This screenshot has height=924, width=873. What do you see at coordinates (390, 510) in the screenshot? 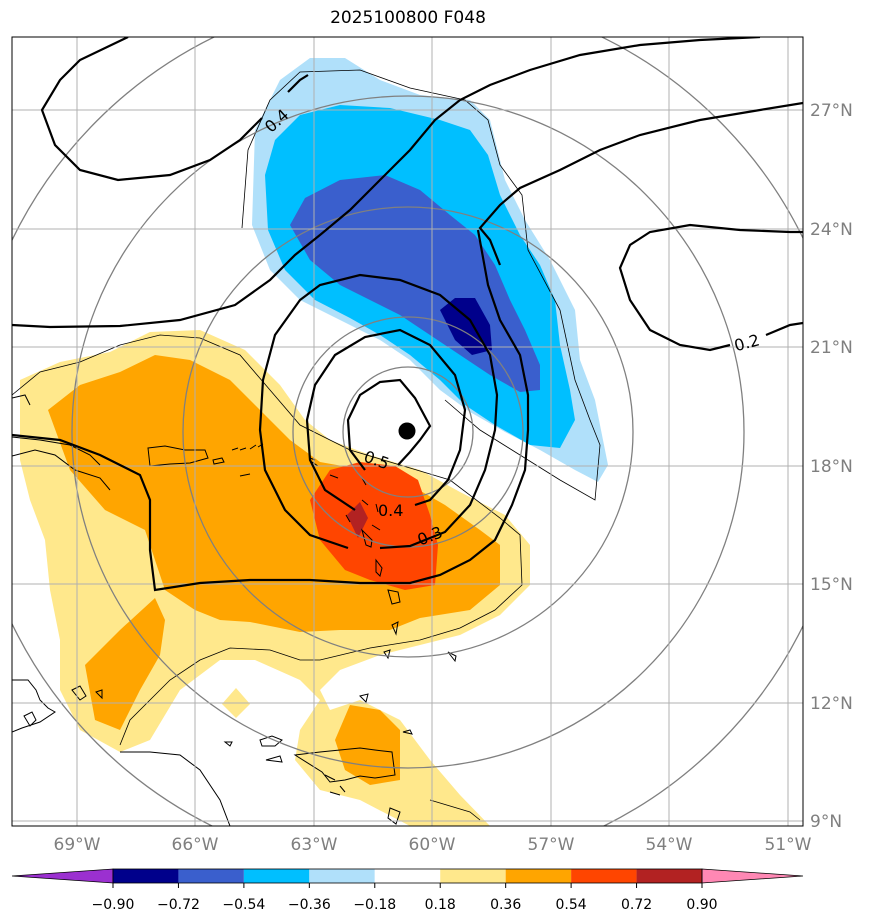
I see `contour-label-0.4-mid: 0.4` at bounding box center [390, 510].